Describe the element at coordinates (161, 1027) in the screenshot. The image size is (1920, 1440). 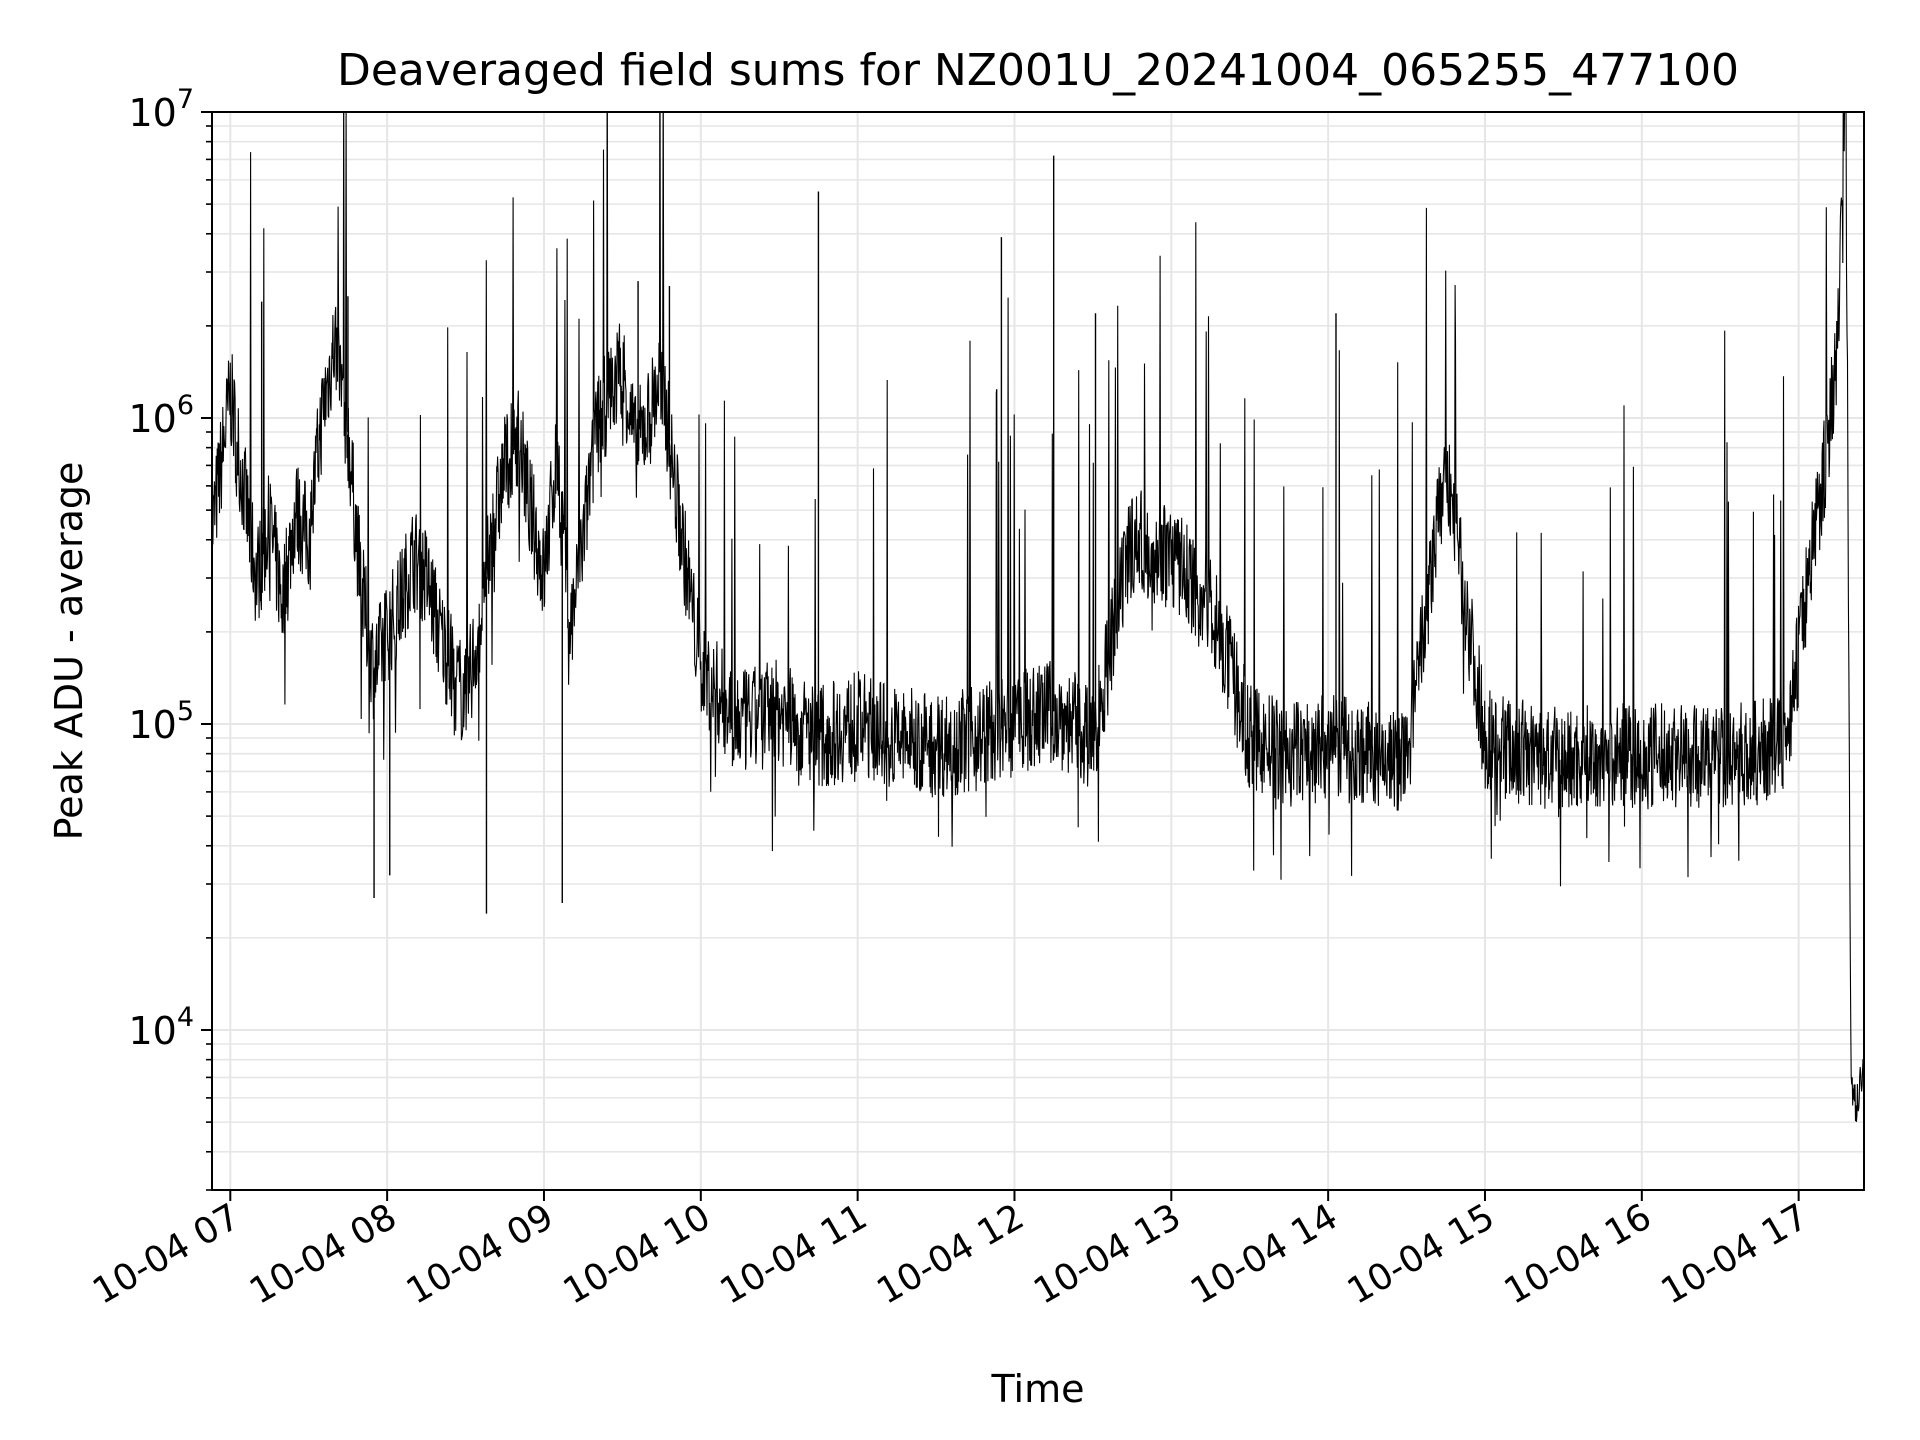
I see `y-tick-label: 10⁴` at that location.